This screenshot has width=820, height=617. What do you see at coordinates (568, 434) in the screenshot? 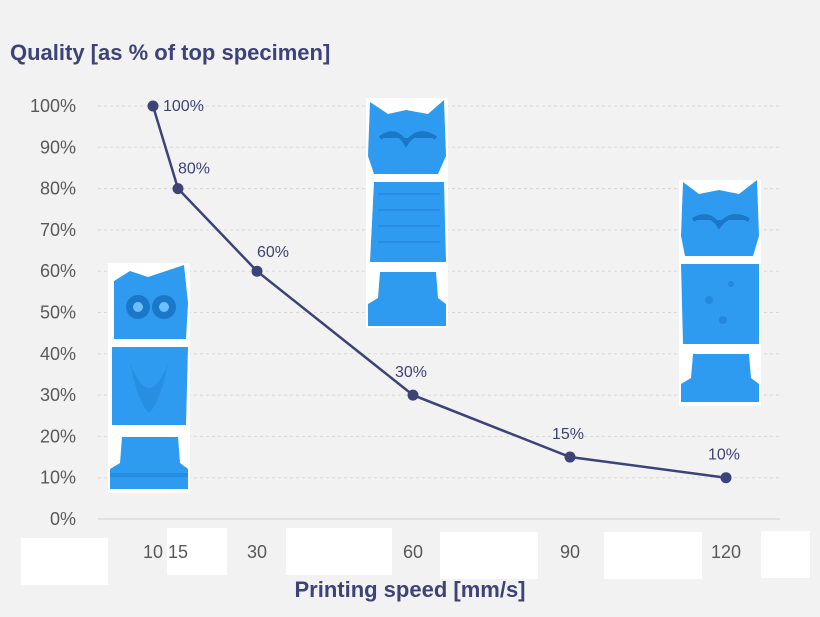
I see `data-label: 15%` at bounding box center [568, 434].